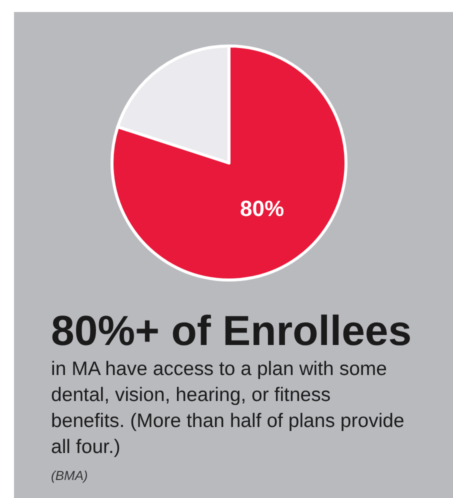  What do you see at coordinates (232, 330) in the screenshot?
I see `text: 80%+ of Enrollees` at bounding box center [232, 330].